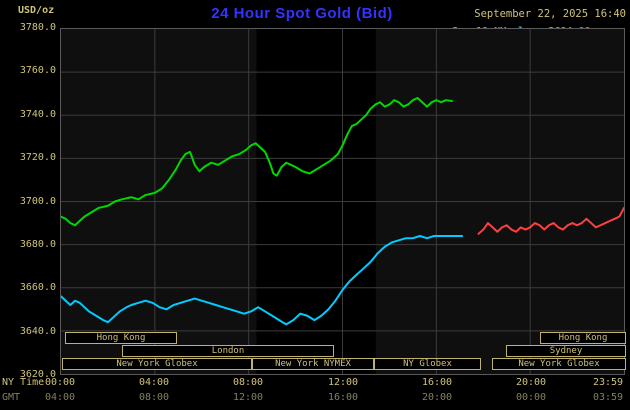  Describe the element at coordinates (437, 397) in the screenshot. I see `gmt-tick-label: 20:00` at that location.